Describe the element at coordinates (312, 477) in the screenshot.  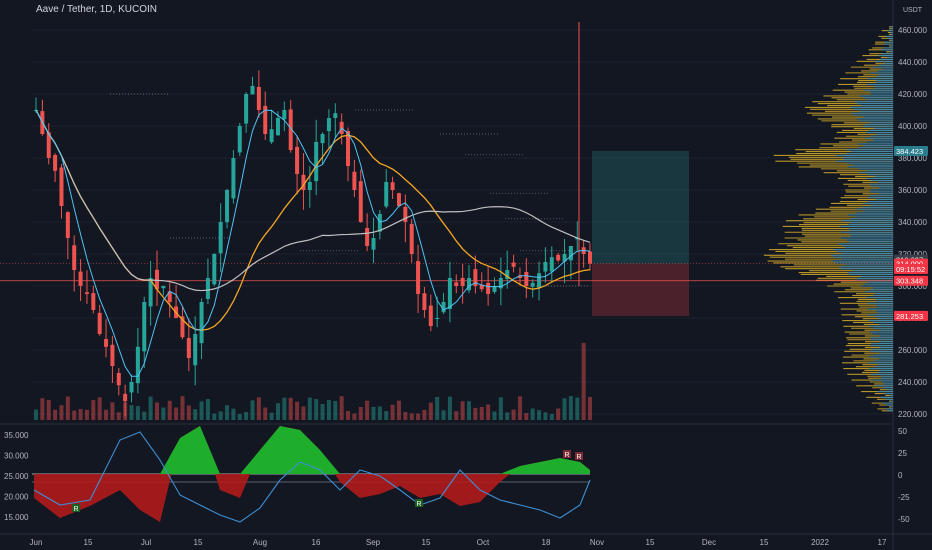
I see `osc-signal-line` at that location.